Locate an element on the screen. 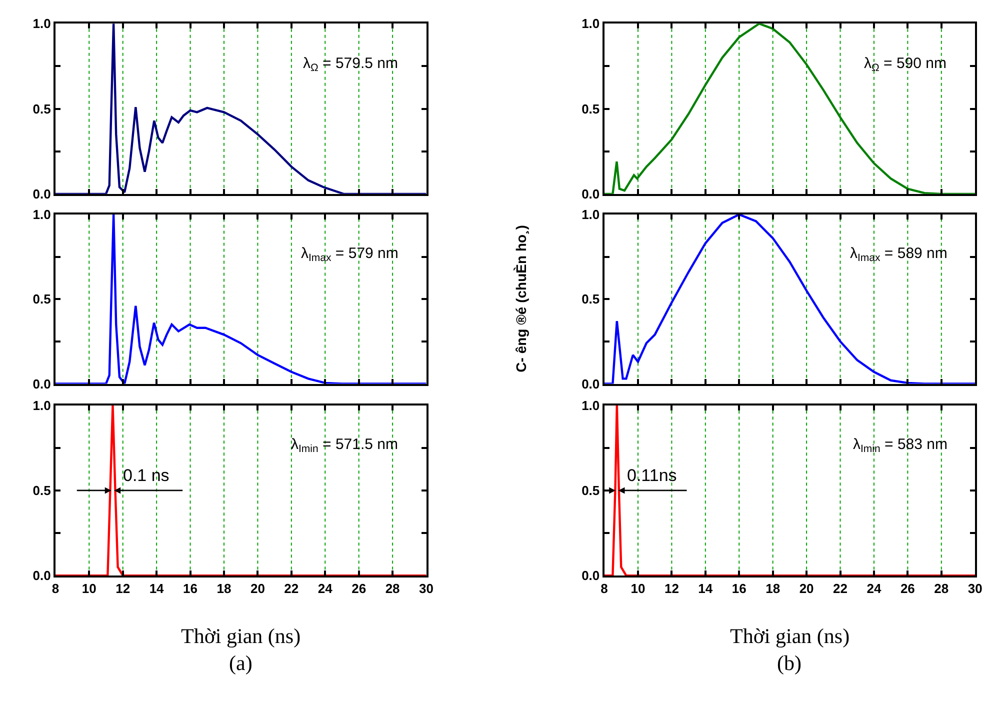 The image size is (992, 702). y-axis-title: C- êng ®é (chuÈn ho¸) is located at coordinates (521, 298).